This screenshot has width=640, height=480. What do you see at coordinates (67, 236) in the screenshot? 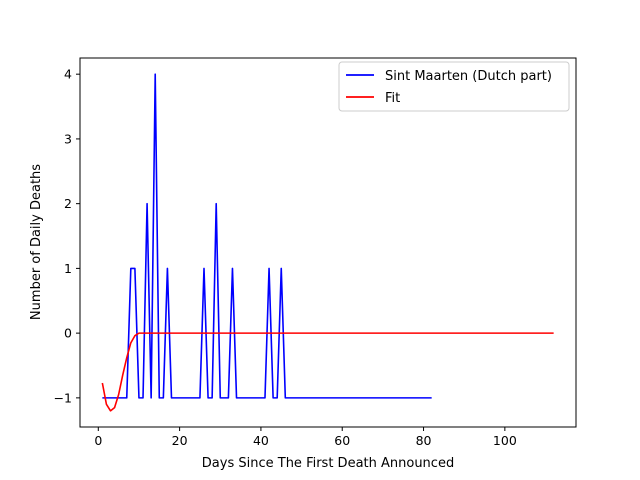
I see `y-axis-ticks: −1 0 1 2 3 4` at bounding box center [67, 236].